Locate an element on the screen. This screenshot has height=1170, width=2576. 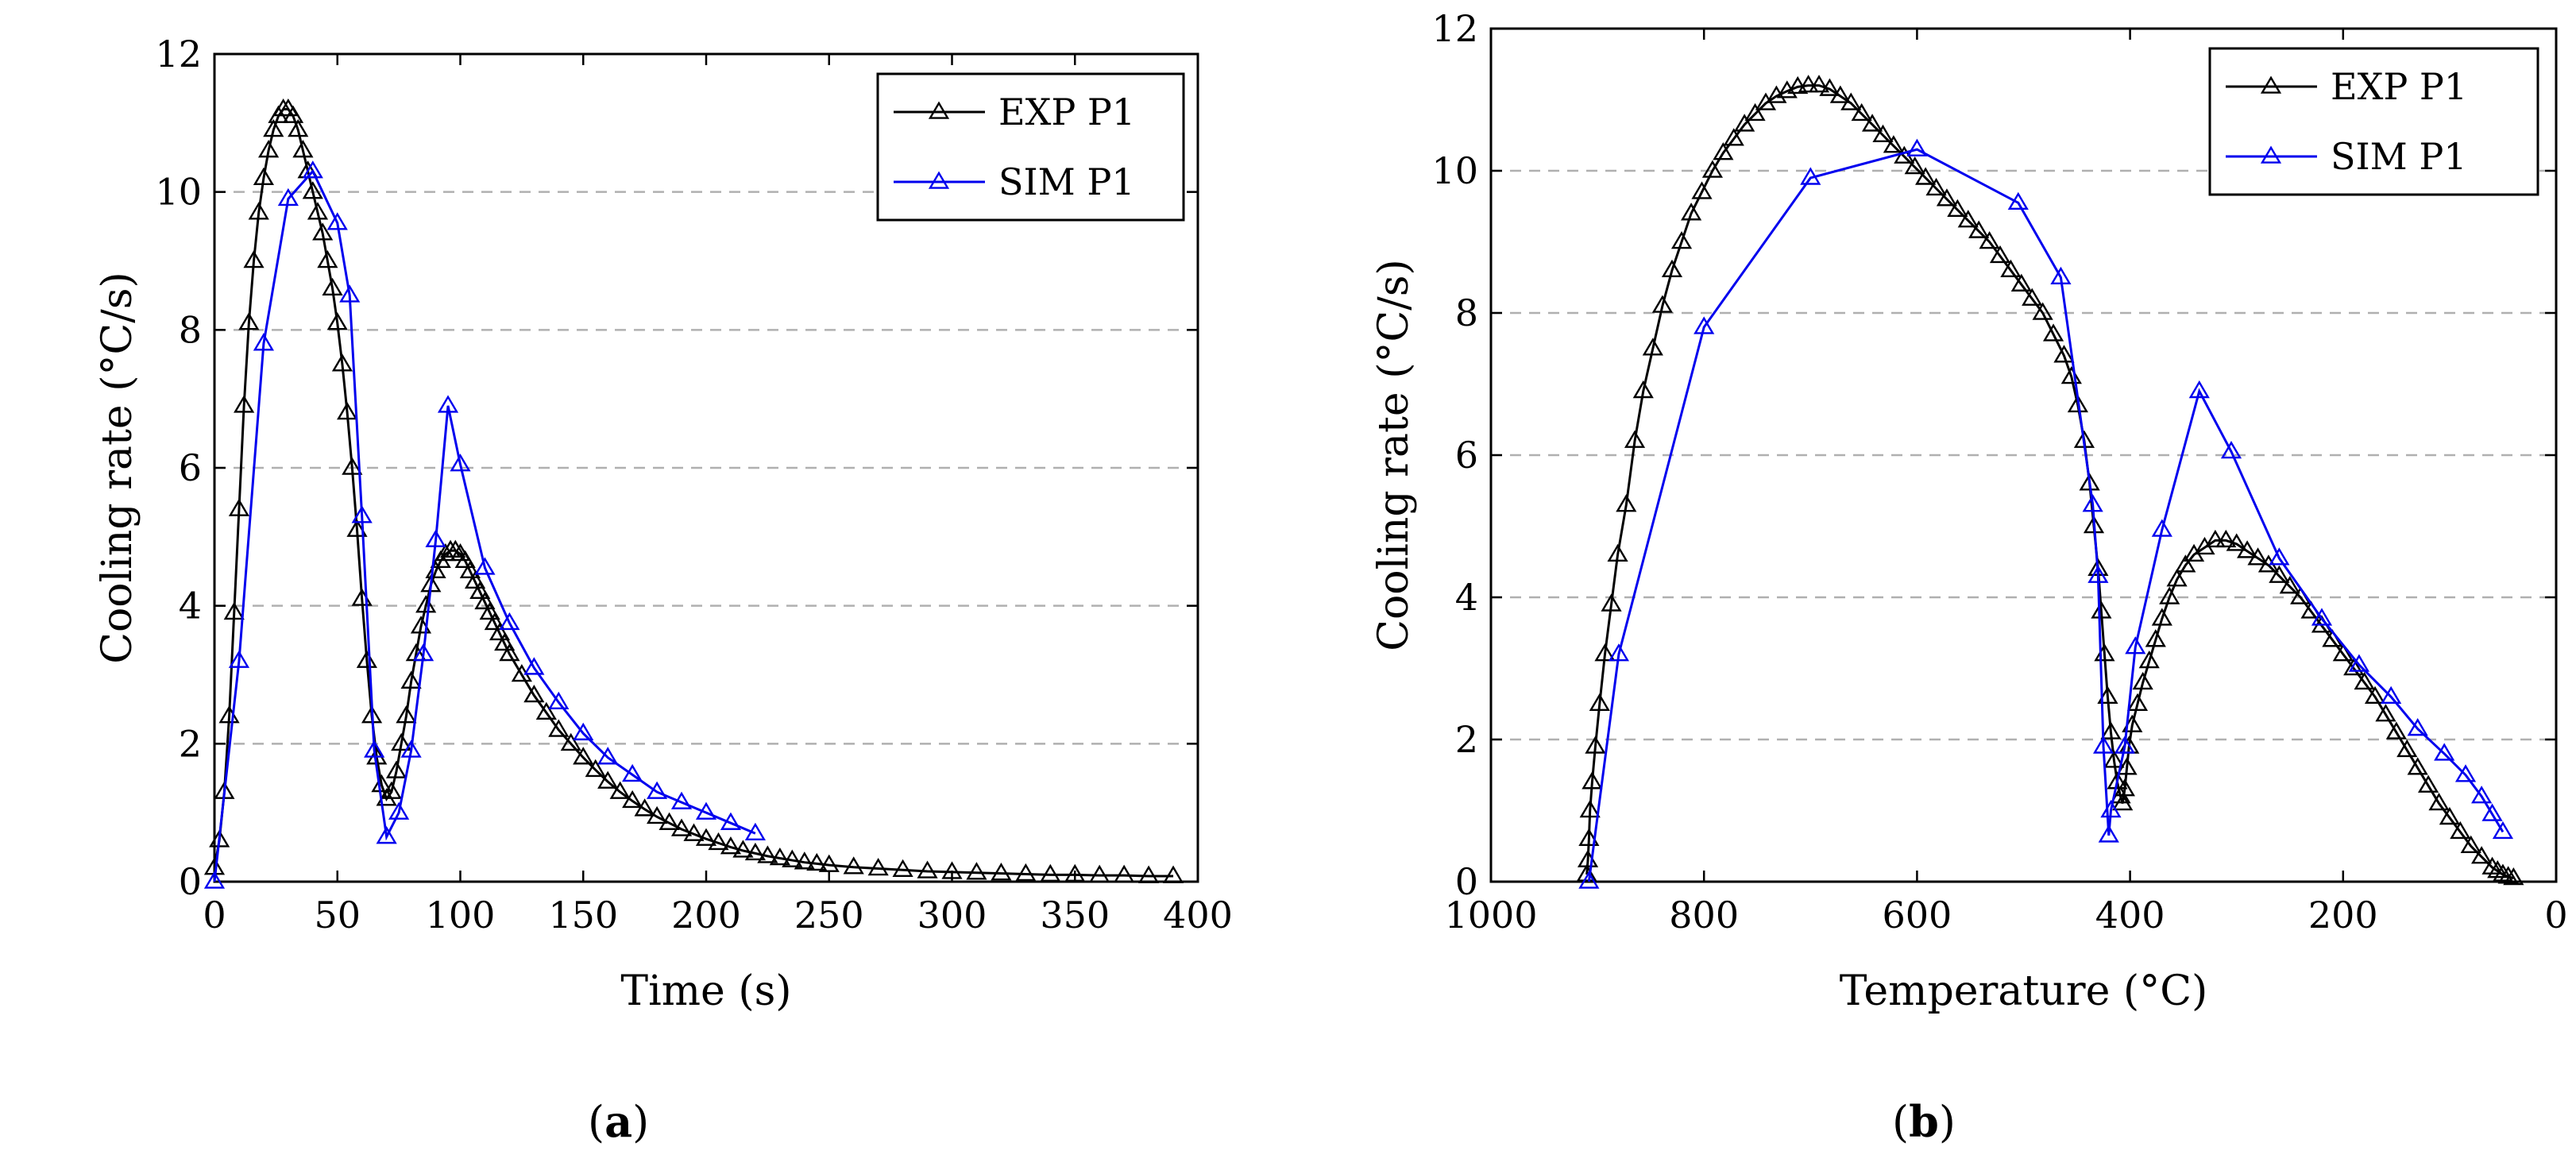
chart-a-ytick-label-4: 8 is located at coordinates (190, 329).